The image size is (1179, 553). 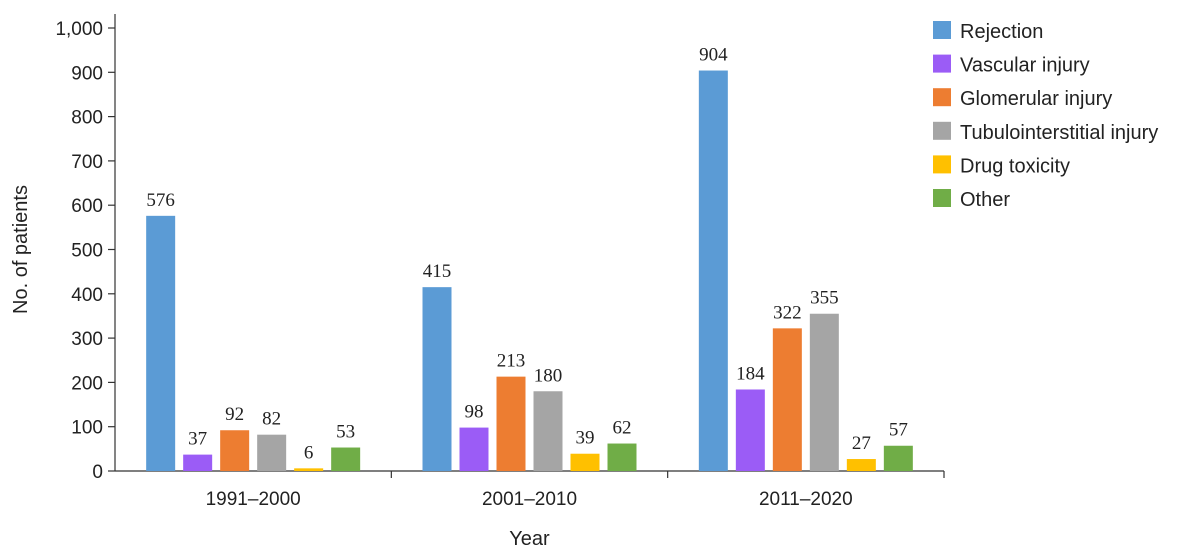 I want to click on y-tick-label: 500, so click(x=87, y=251).